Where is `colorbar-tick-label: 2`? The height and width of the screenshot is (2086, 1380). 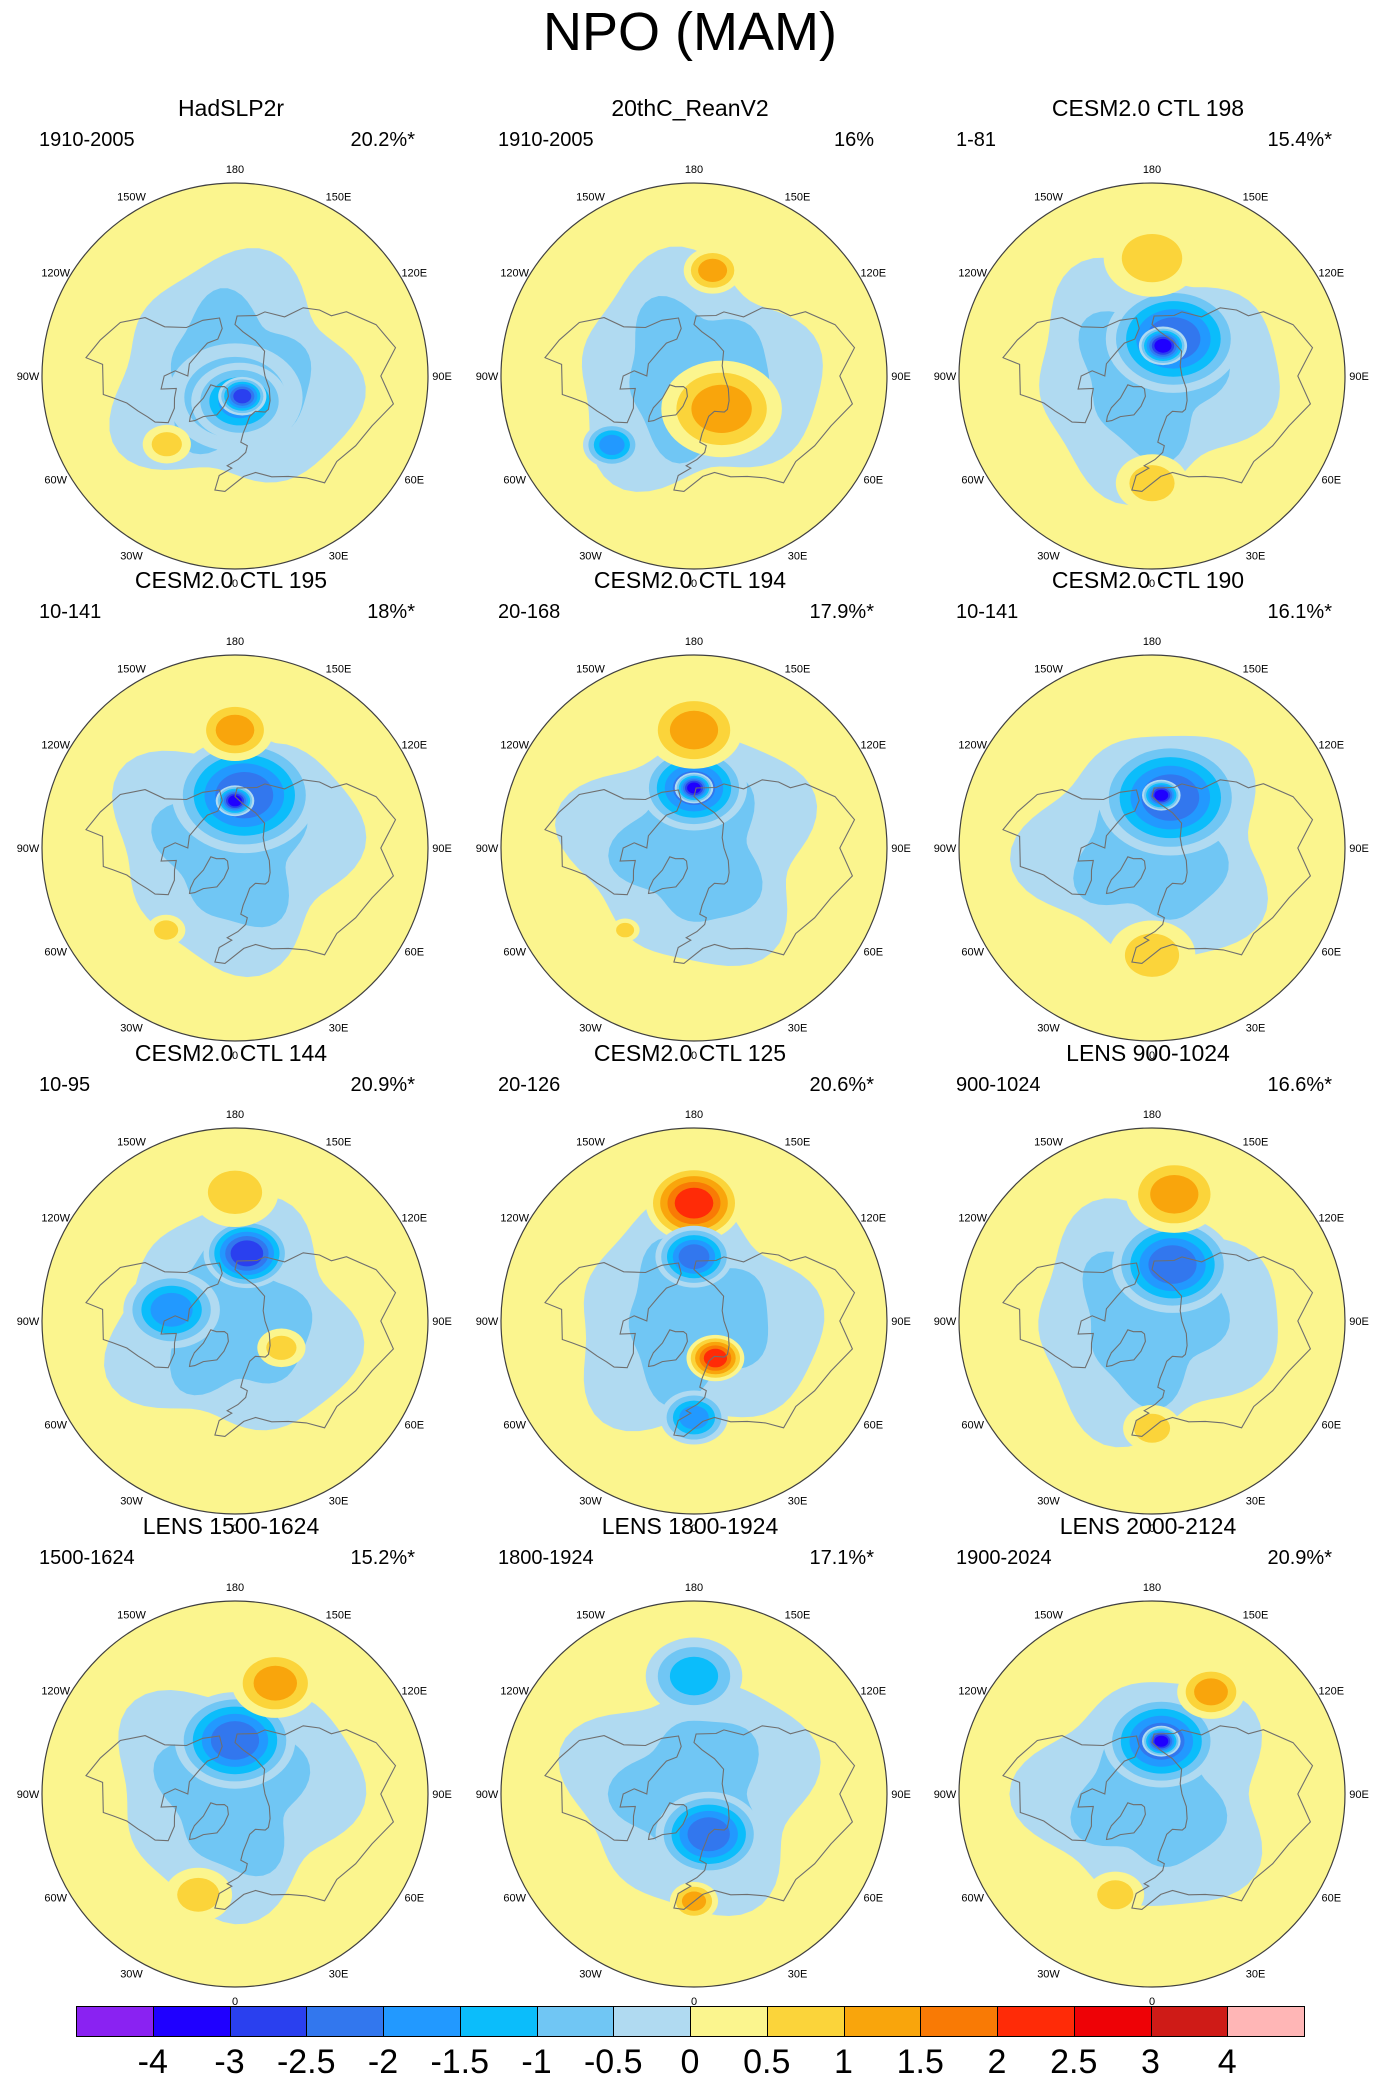
colorbar-tick-label: 2 is located at coordinates (997, 2062).